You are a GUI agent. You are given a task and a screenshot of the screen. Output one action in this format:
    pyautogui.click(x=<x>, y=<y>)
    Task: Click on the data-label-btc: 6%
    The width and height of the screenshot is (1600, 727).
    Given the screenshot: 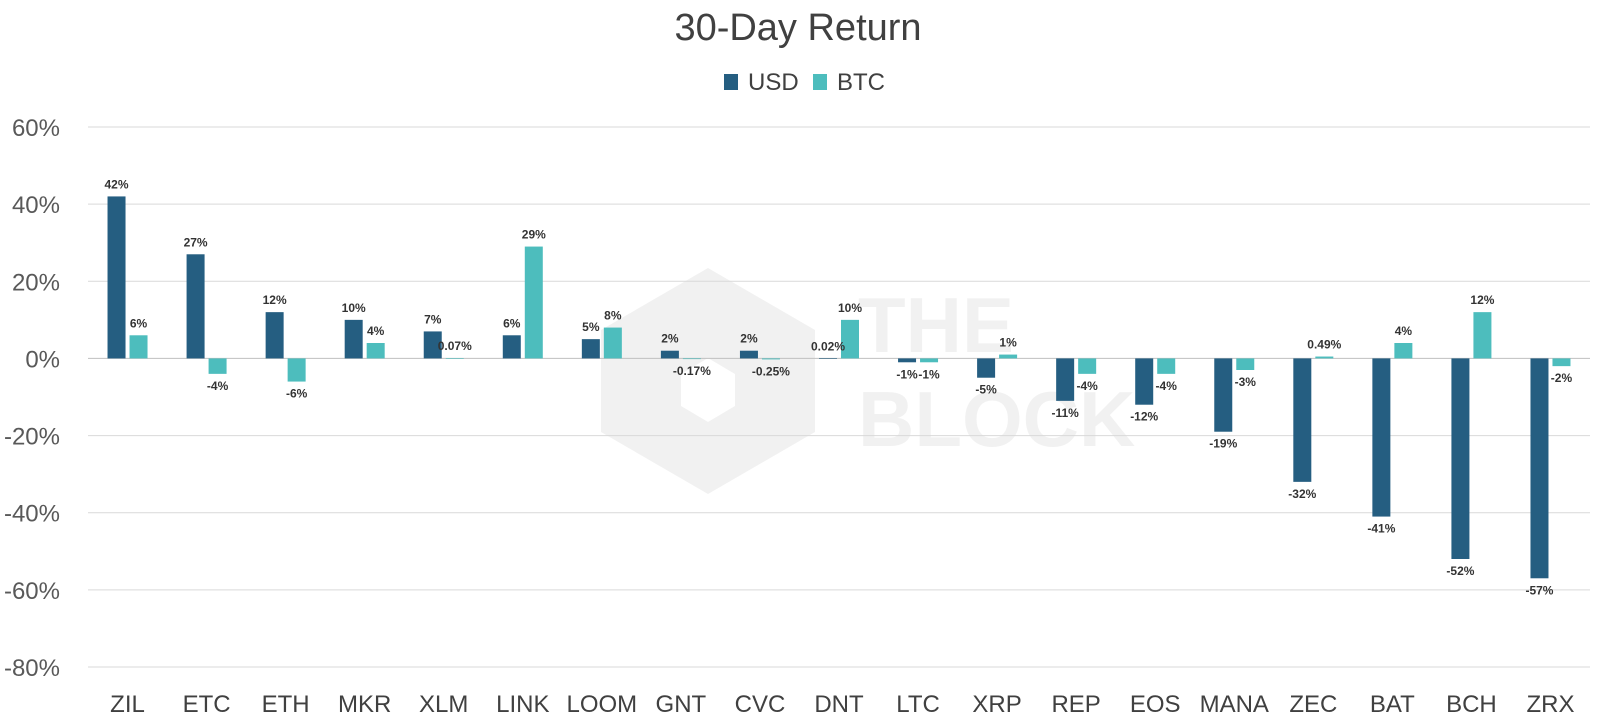 What is the action you would take?
    pyautogui.click(x=139, y=323)
    